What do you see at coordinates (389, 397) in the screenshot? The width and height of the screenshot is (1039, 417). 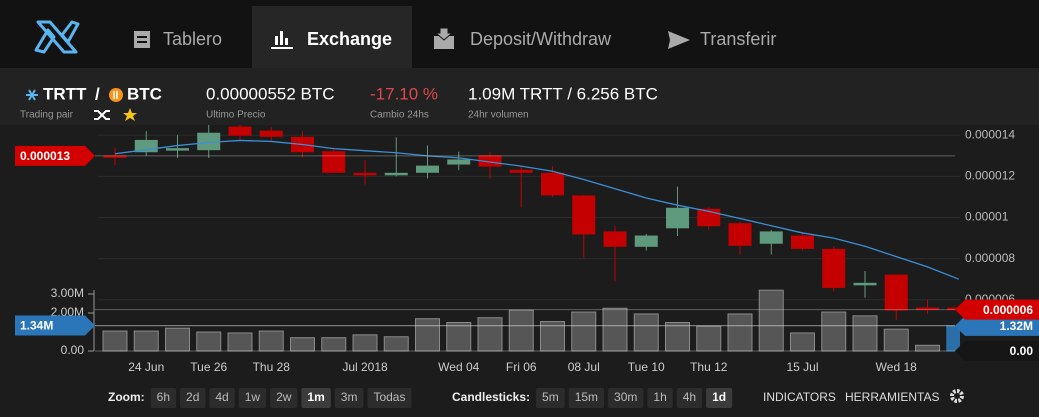 I see `toolbar-button: Todas` at bounding box center [389, 397].